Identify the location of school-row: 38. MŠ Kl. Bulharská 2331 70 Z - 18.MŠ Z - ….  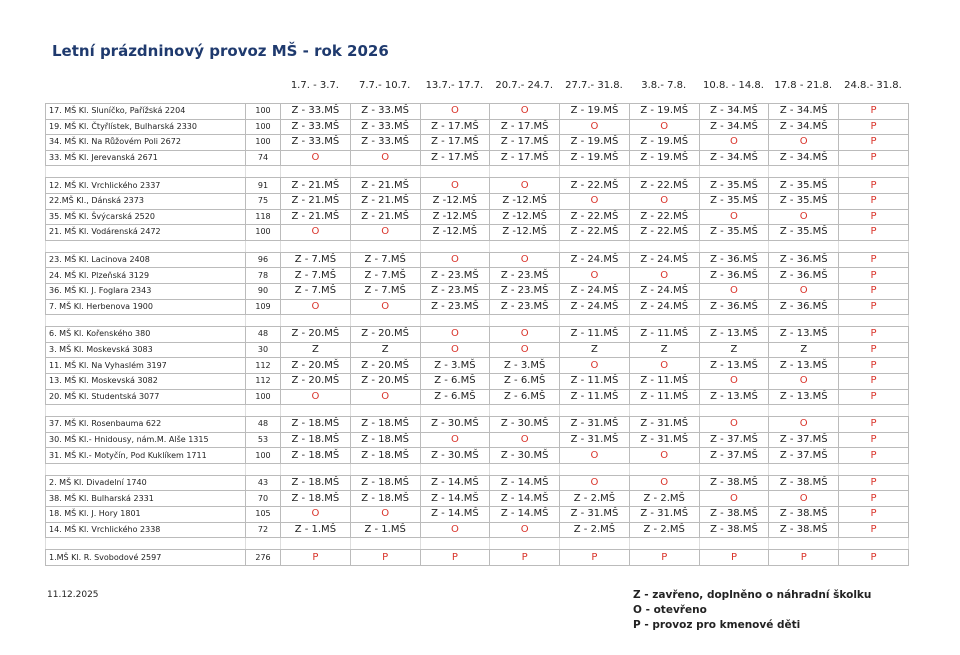
(477, 499).